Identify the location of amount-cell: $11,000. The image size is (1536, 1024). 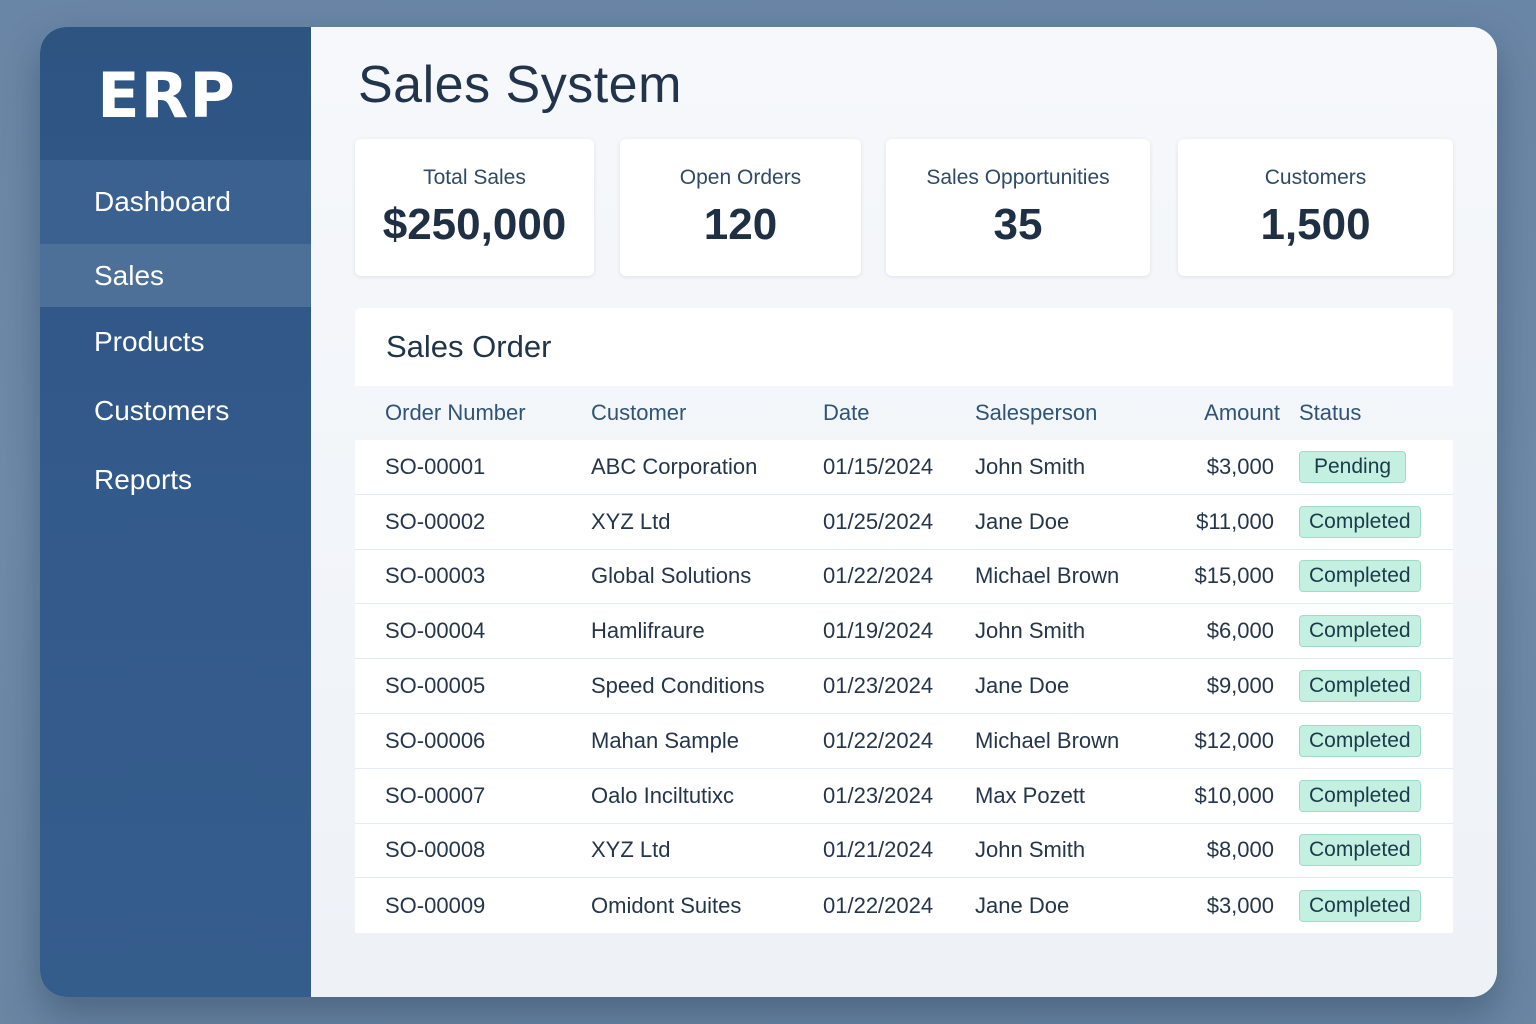
(1235, 521).